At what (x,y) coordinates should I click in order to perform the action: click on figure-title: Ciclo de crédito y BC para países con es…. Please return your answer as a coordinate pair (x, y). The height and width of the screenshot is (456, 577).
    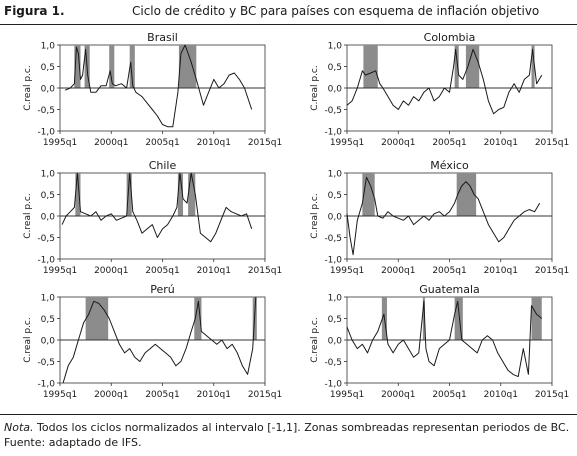
    Looking at the image, I should click on (336, 11).